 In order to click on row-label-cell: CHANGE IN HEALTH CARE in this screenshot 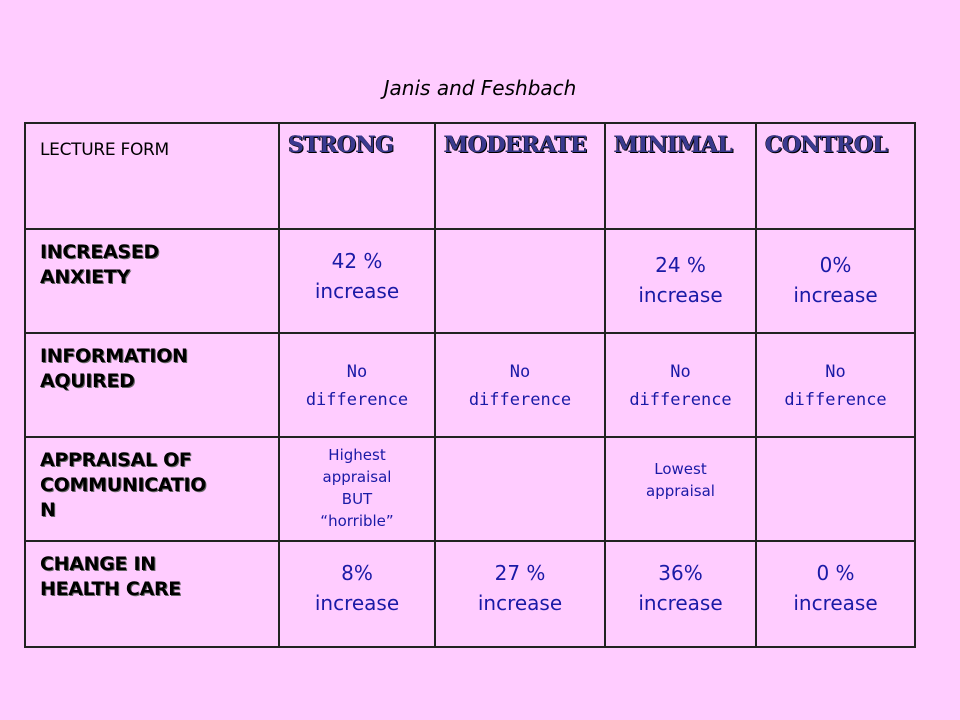, I will do `click(152, 594)`.